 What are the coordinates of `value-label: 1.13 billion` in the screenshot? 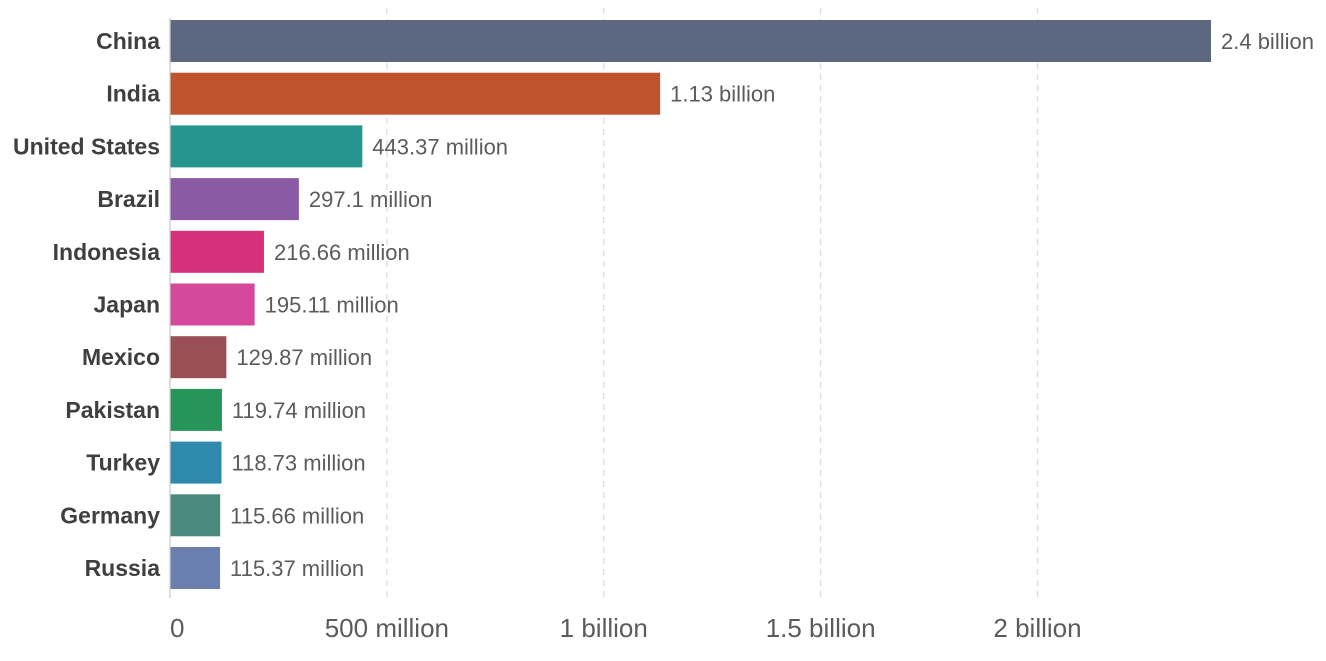 It's located at (722, 94).